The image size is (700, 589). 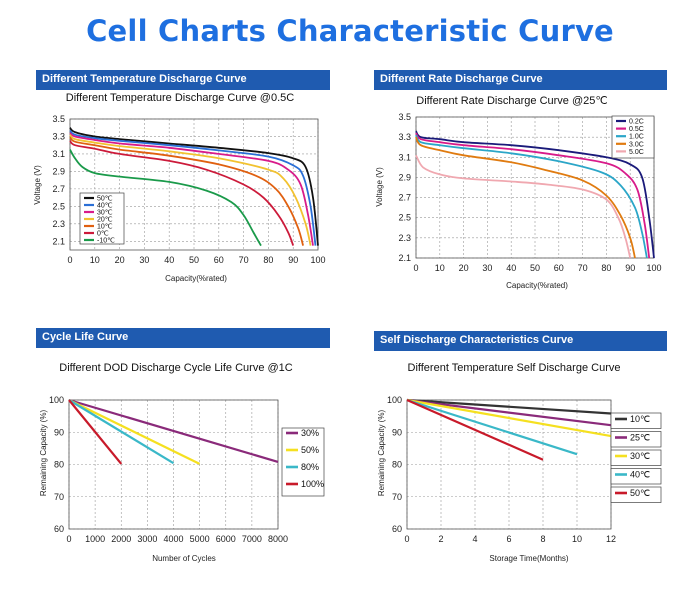 What do you see at coordinates (95, 539) in the screenshot?
I see `x-tick-label: 1000` at bounding box center [95, 539].